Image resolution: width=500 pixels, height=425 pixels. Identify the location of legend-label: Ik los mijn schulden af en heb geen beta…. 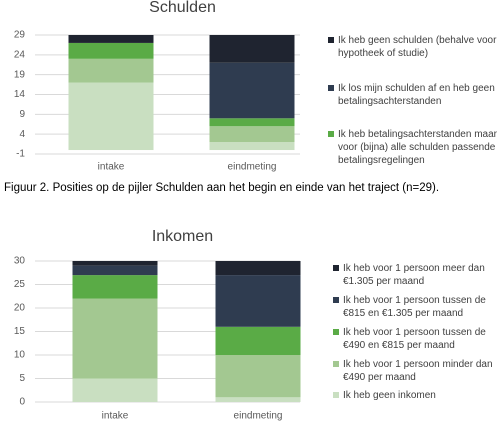
(416, 95).